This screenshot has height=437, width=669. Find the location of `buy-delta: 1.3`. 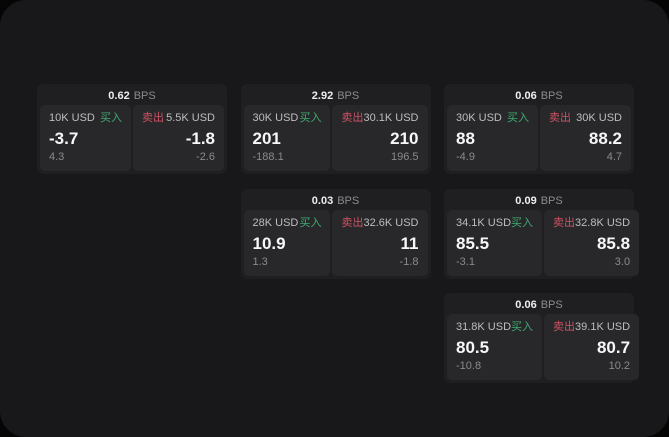

buy-delta: 1.3 is located at coordinates (260, 261).